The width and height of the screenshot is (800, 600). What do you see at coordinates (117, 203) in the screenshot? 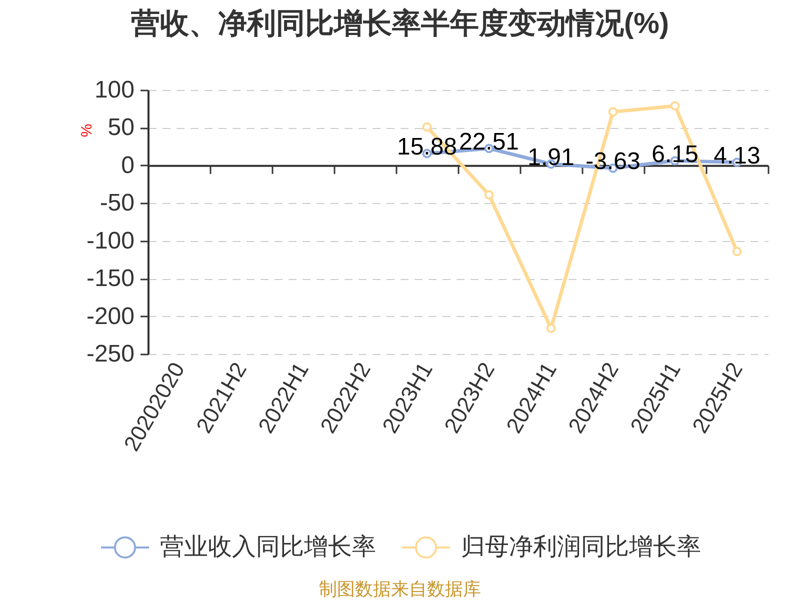
I see `y-tick-label: -50` at bounding box center [117, 203].